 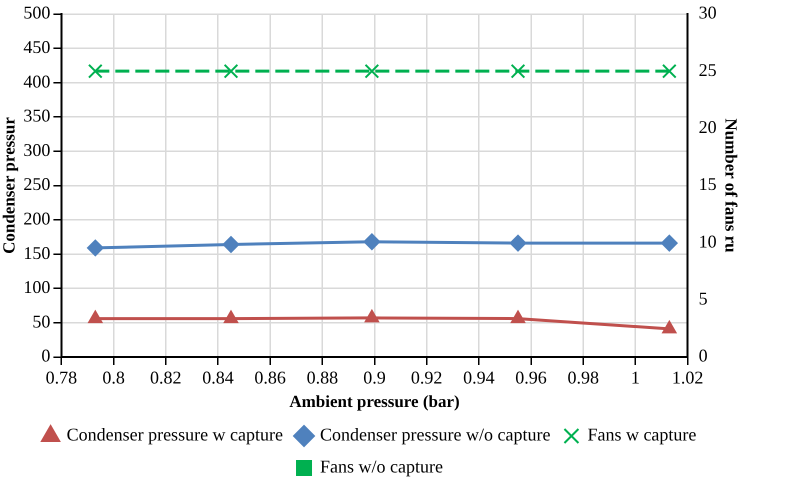 I want to click on y-tick-label: 350, so click(x=36, y=116).